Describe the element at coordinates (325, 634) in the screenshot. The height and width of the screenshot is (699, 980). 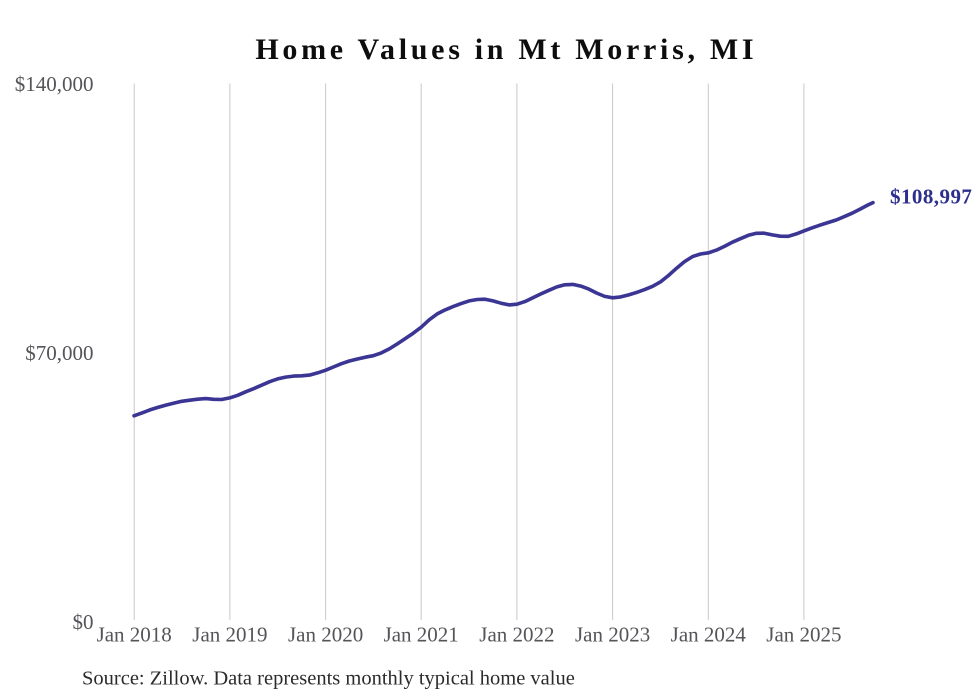
I see `svg-text: Jan 2020` at that location.